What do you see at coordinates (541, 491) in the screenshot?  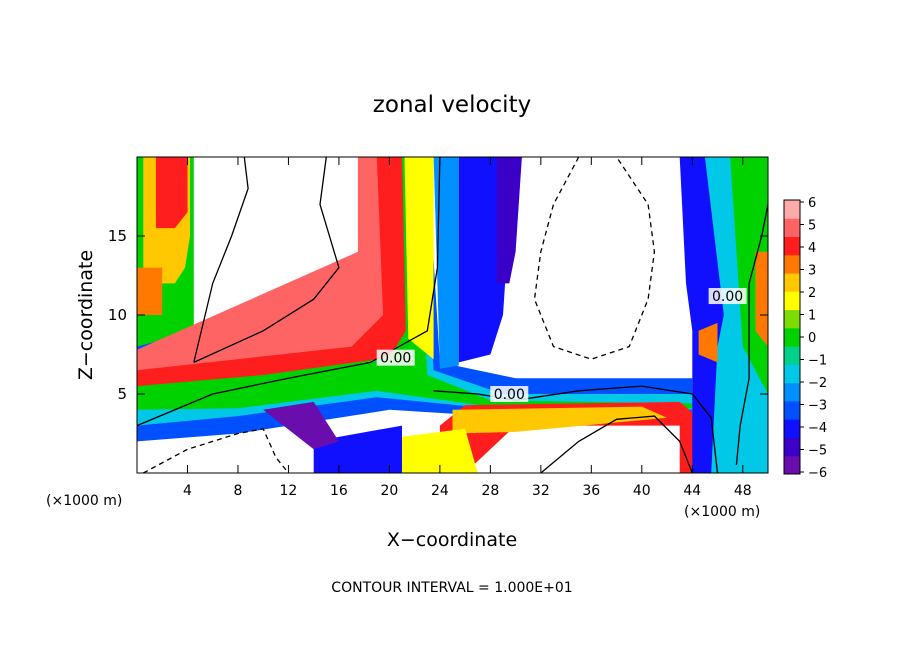 I see `x-tick-label: 32` at bounding box center [541, 491].